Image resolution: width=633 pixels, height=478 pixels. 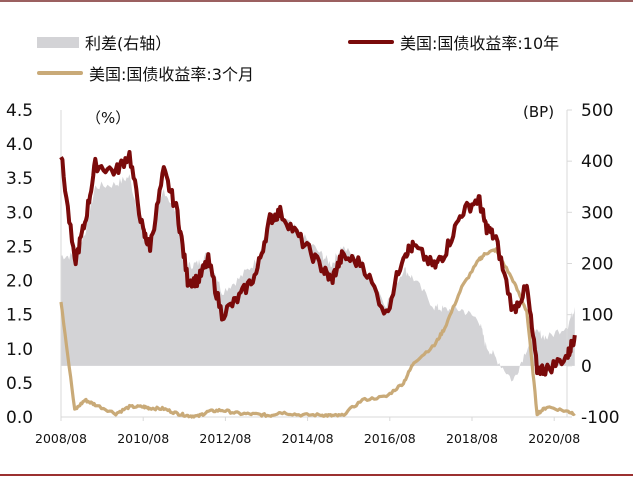 What do you see at coordinates (61, 438) in the screenshot?
I see `x-tick-label: 2008/08` at bounding box center [61, 438].